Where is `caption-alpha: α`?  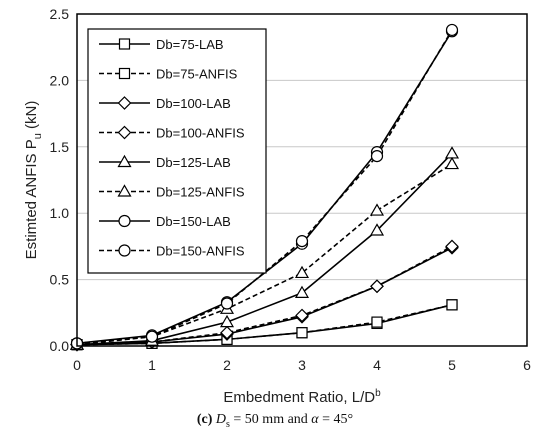
caption-alpha: α is located at coordinates (315, 419).